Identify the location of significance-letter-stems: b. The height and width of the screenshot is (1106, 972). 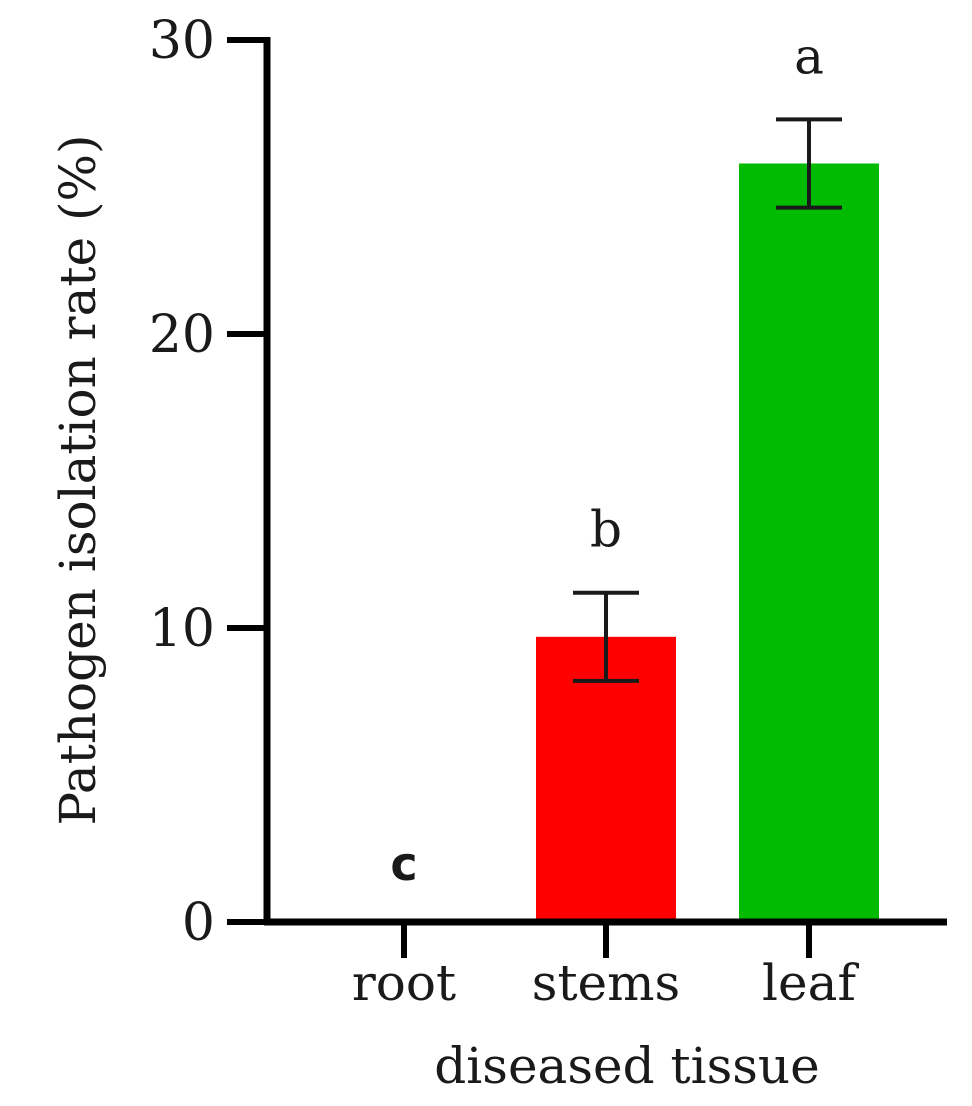
(606, 530).